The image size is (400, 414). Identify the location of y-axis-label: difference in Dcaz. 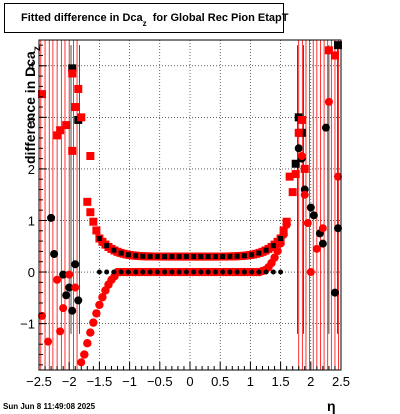
(32, 105).